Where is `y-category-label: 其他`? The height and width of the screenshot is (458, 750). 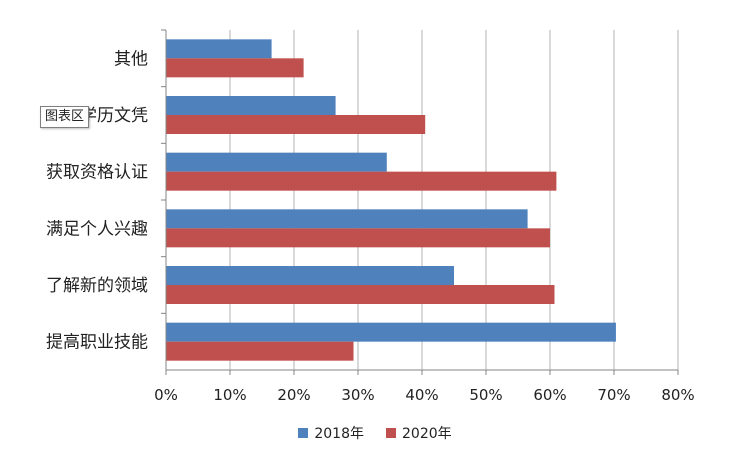 y-category-label: 其他 is located at coordinates (131, 59).